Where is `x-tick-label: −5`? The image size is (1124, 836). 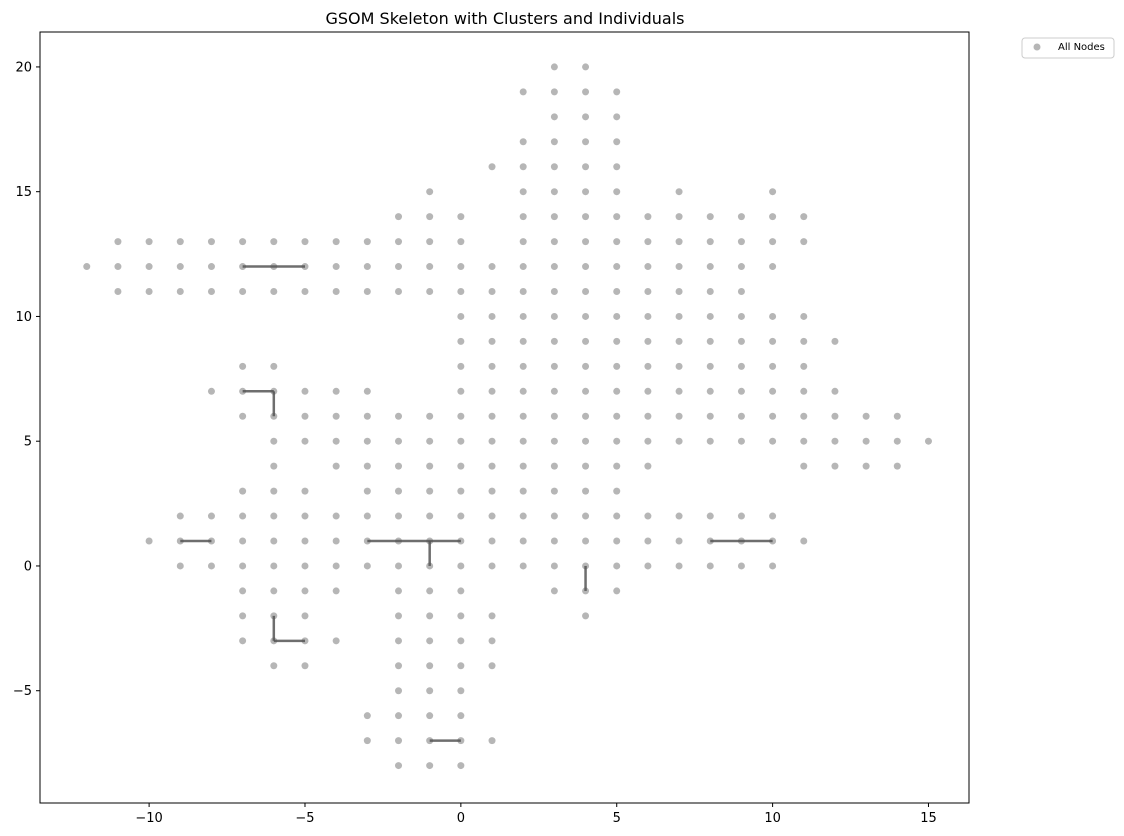 x-tick-label: −5 is located at coordinates (304, 818).